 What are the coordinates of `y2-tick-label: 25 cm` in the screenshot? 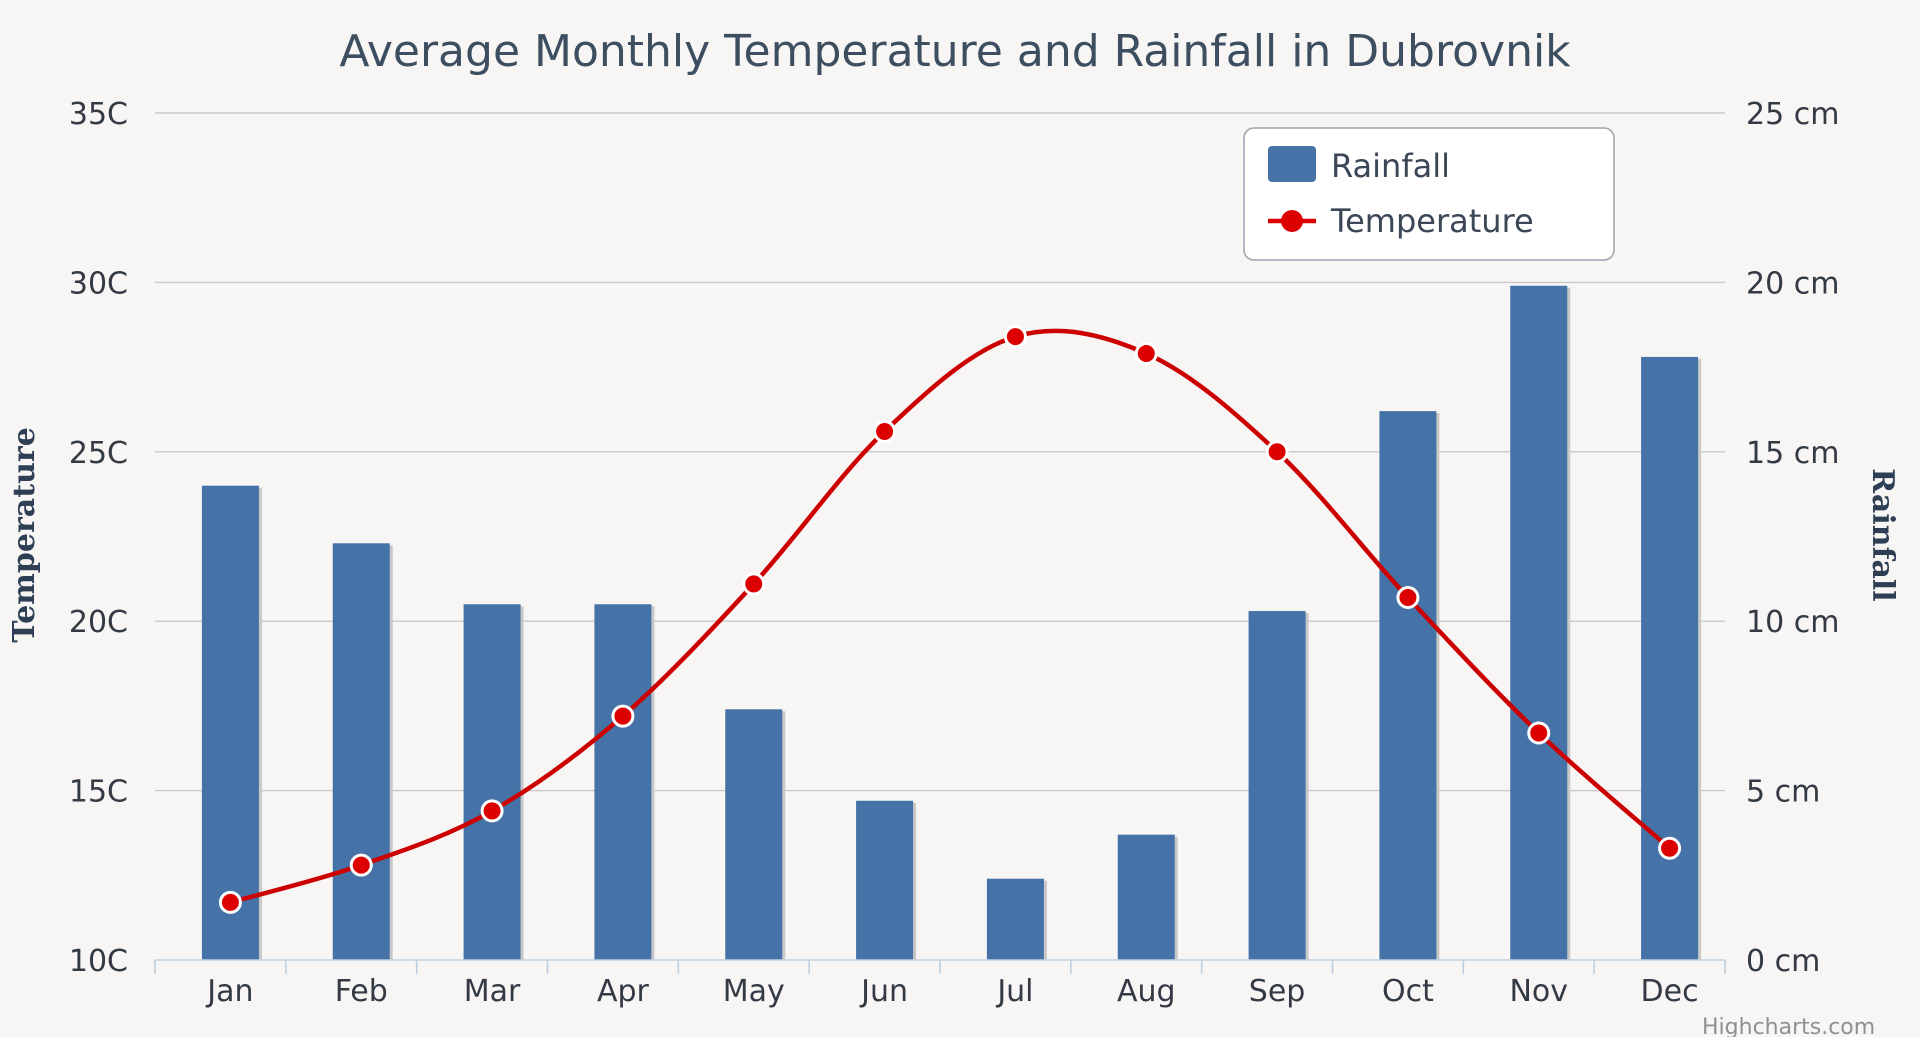 It's located at (1792, 114).